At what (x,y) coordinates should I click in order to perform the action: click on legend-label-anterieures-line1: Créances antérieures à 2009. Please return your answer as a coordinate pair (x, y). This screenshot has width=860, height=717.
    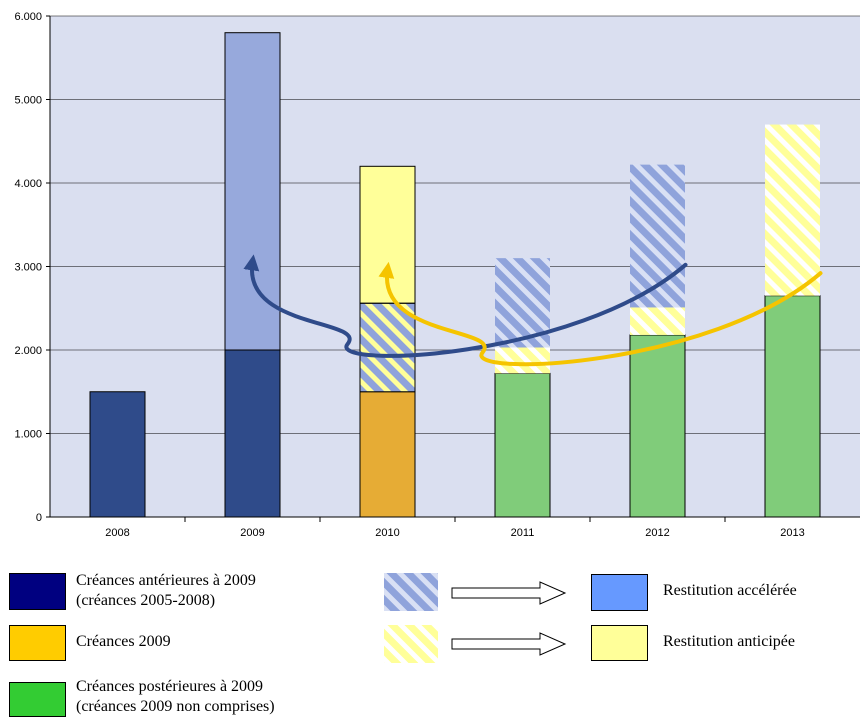
    Looking at the image, I should click on (166, 580).